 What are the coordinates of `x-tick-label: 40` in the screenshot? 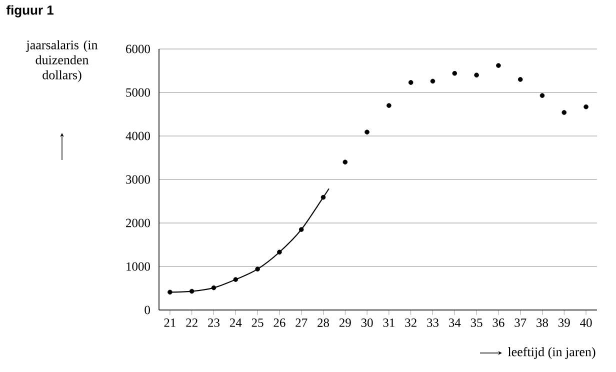 It's located at (586, 322).